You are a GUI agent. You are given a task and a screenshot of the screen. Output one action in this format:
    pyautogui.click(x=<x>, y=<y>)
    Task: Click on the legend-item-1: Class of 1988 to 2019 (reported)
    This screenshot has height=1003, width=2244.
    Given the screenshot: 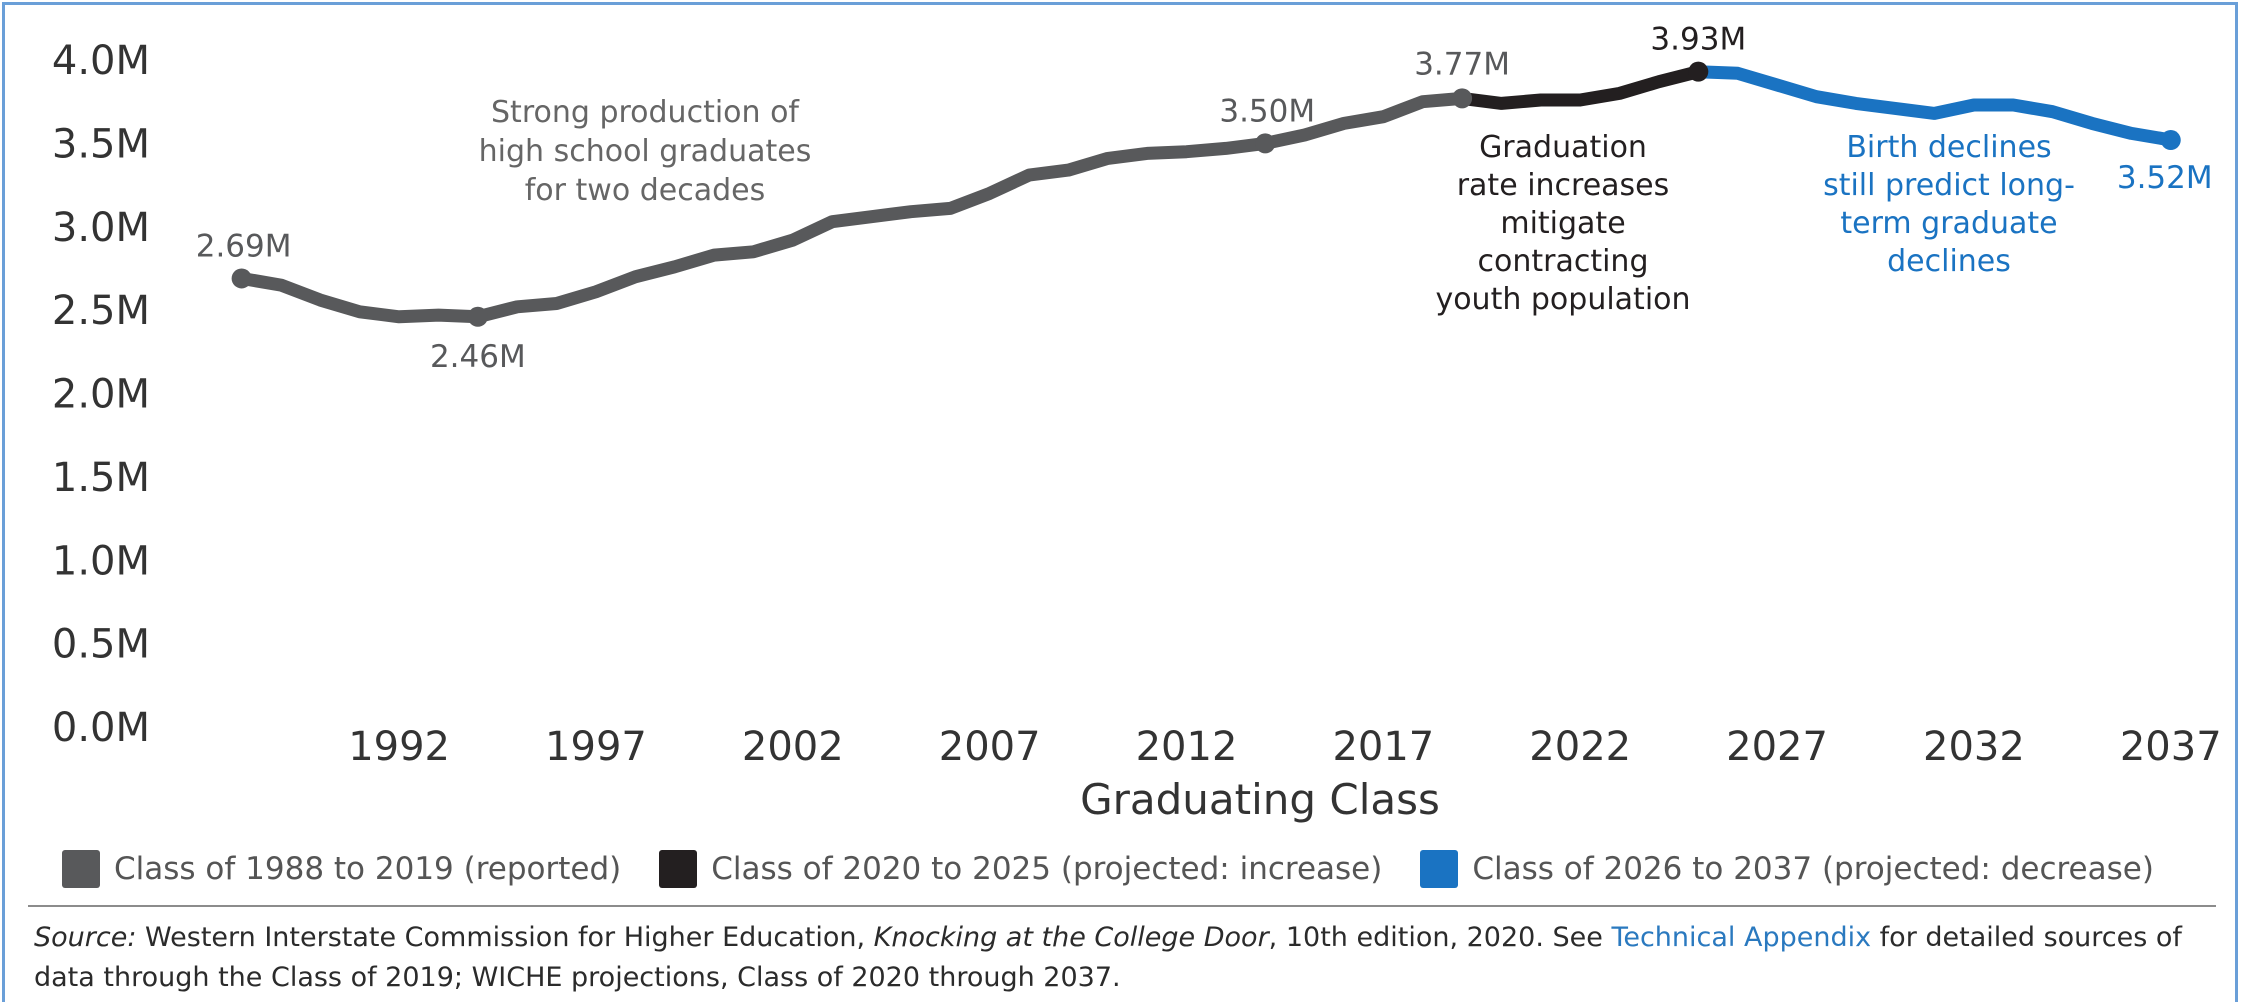 What is the action you would take?
    pyautogui.click(x=341, y=869)
    